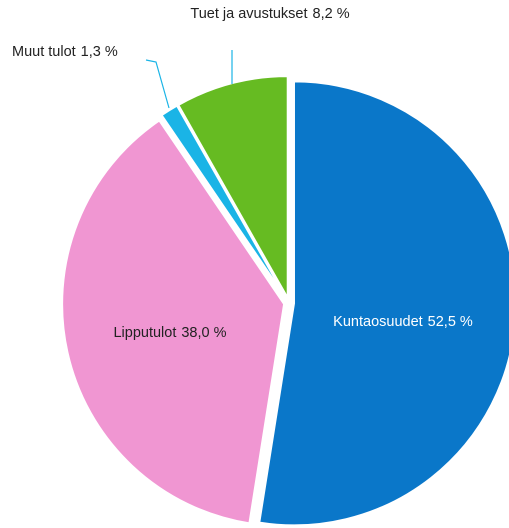 This screenshot has width=509, height=528. I want to click on slice-label: Kuntaosuudet 52,5 %, so click(403, 322).